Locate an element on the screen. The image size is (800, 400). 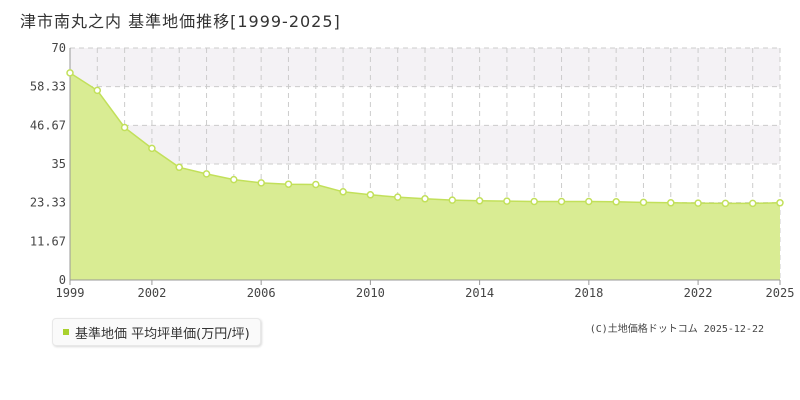
chart-title: 津市南丸之内 基準地価推移[1999-2025] is located at coordinates (180, 21).